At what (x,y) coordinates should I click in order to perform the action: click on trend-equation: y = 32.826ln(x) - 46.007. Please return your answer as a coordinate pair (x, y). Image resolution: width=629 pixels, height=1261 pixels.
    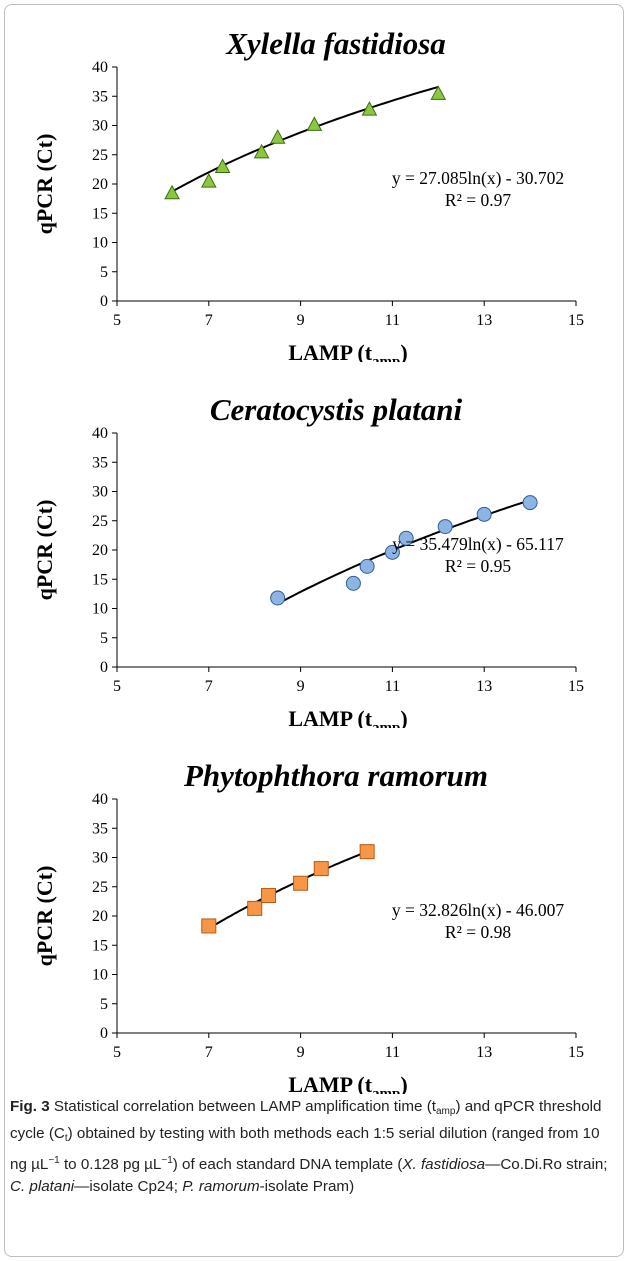
    Looking at the image, I should click on (478, 910).